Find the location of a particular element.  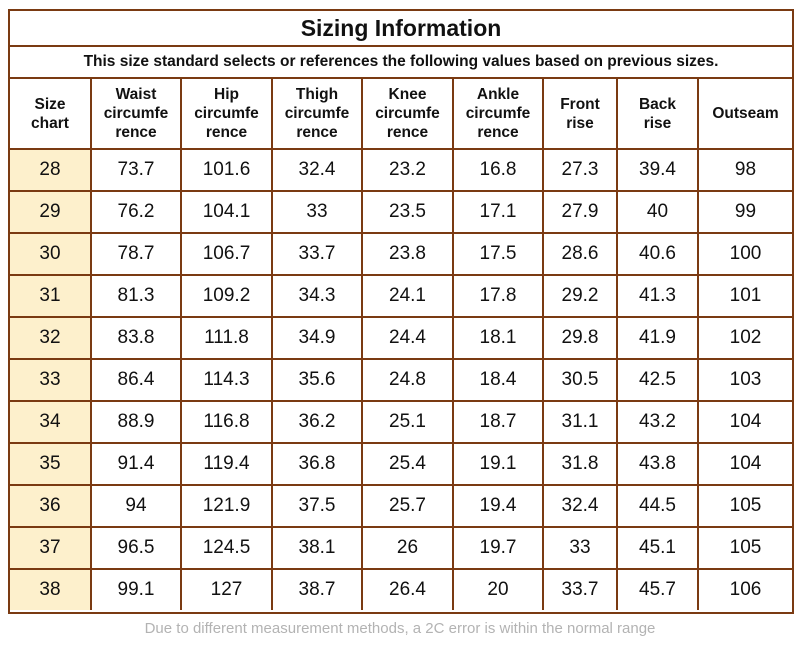

column-header-line: Hip is located at coordinates (226, 94).